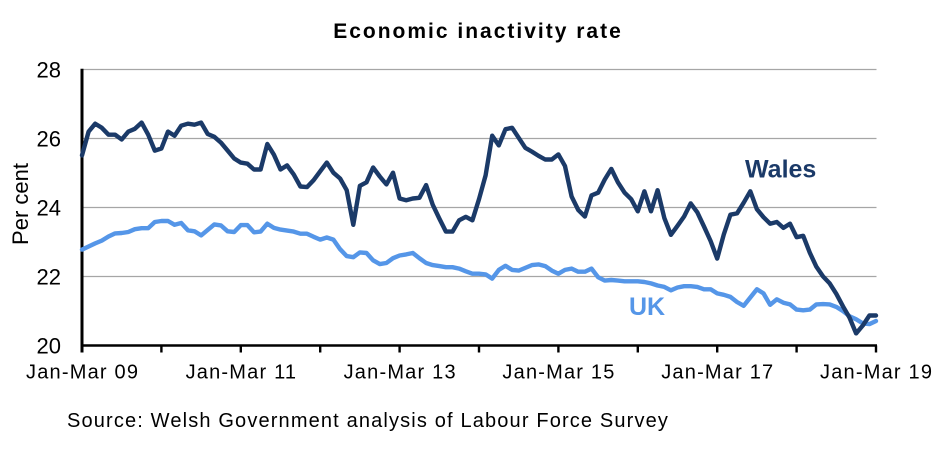 This screenshot has height=460, width=951. I want to click on svg-text: Jan-Mar 19, so click(876, 373).